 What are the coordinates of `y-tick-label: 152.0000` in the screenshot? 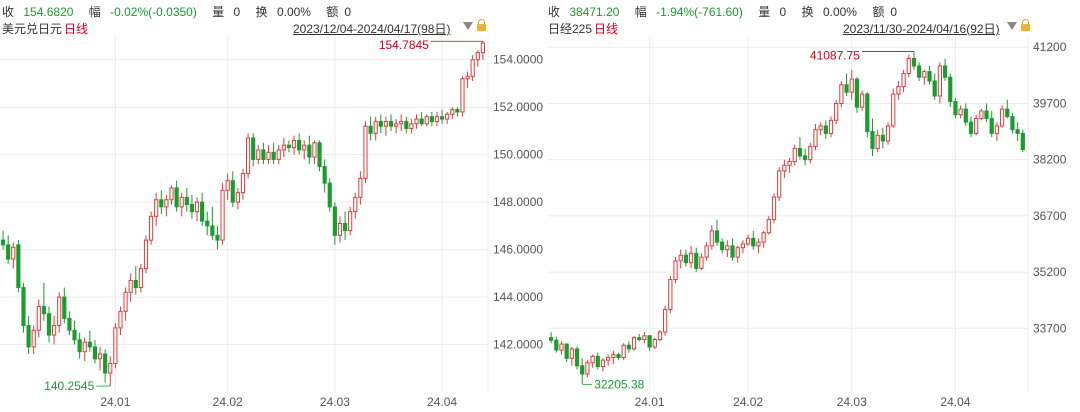 It's located at (518, 107).